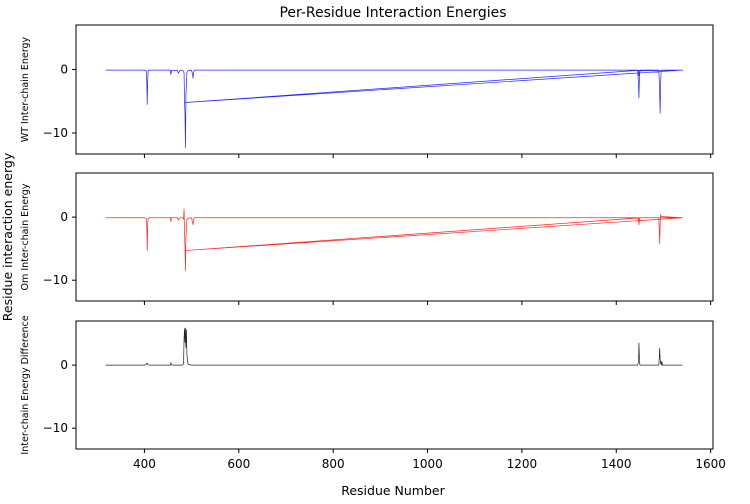 The height and width of the screenshot is (504, 750). What do you see at coordinates (25, 89) in the screenshot?
I see `panel-y-label: WT Inter-chain Energy` at bounding box center [25, 89].